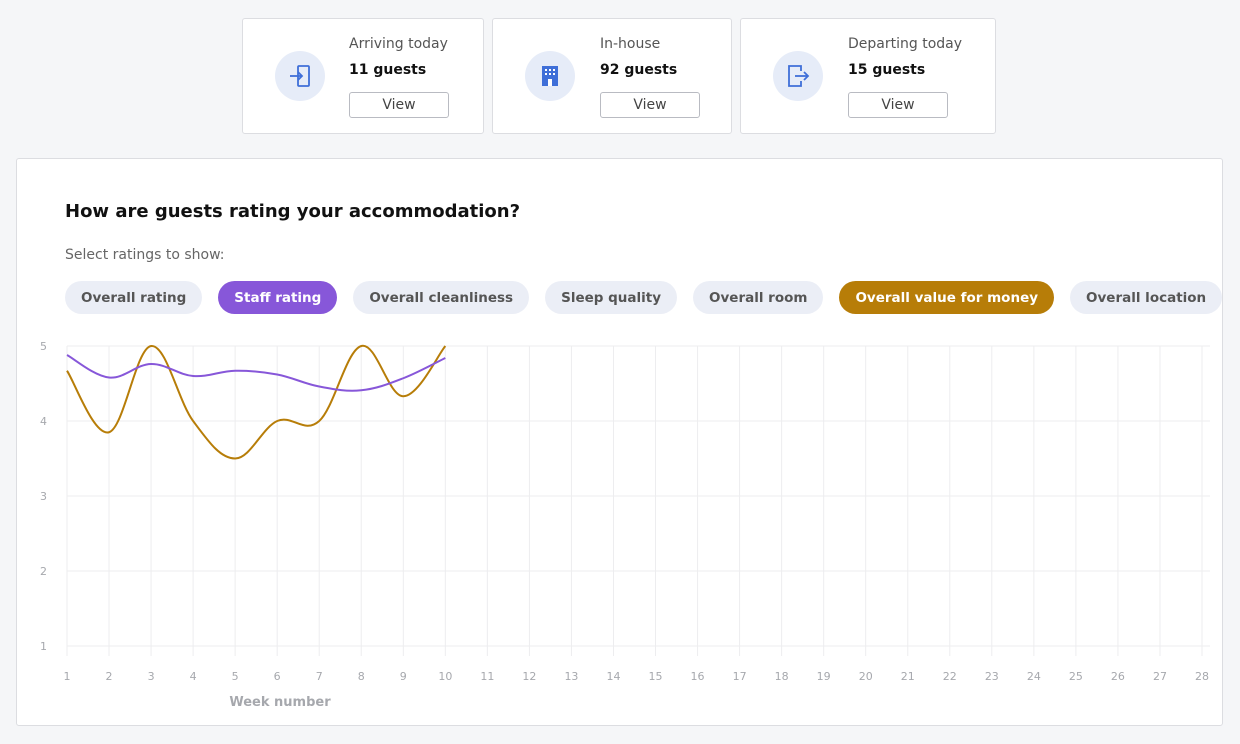 The width and height of the screenshot is (1240, 744). Describe the element at coordinates (824, 676) in the screenshot. I see `x-tick-label: 19` at that location.